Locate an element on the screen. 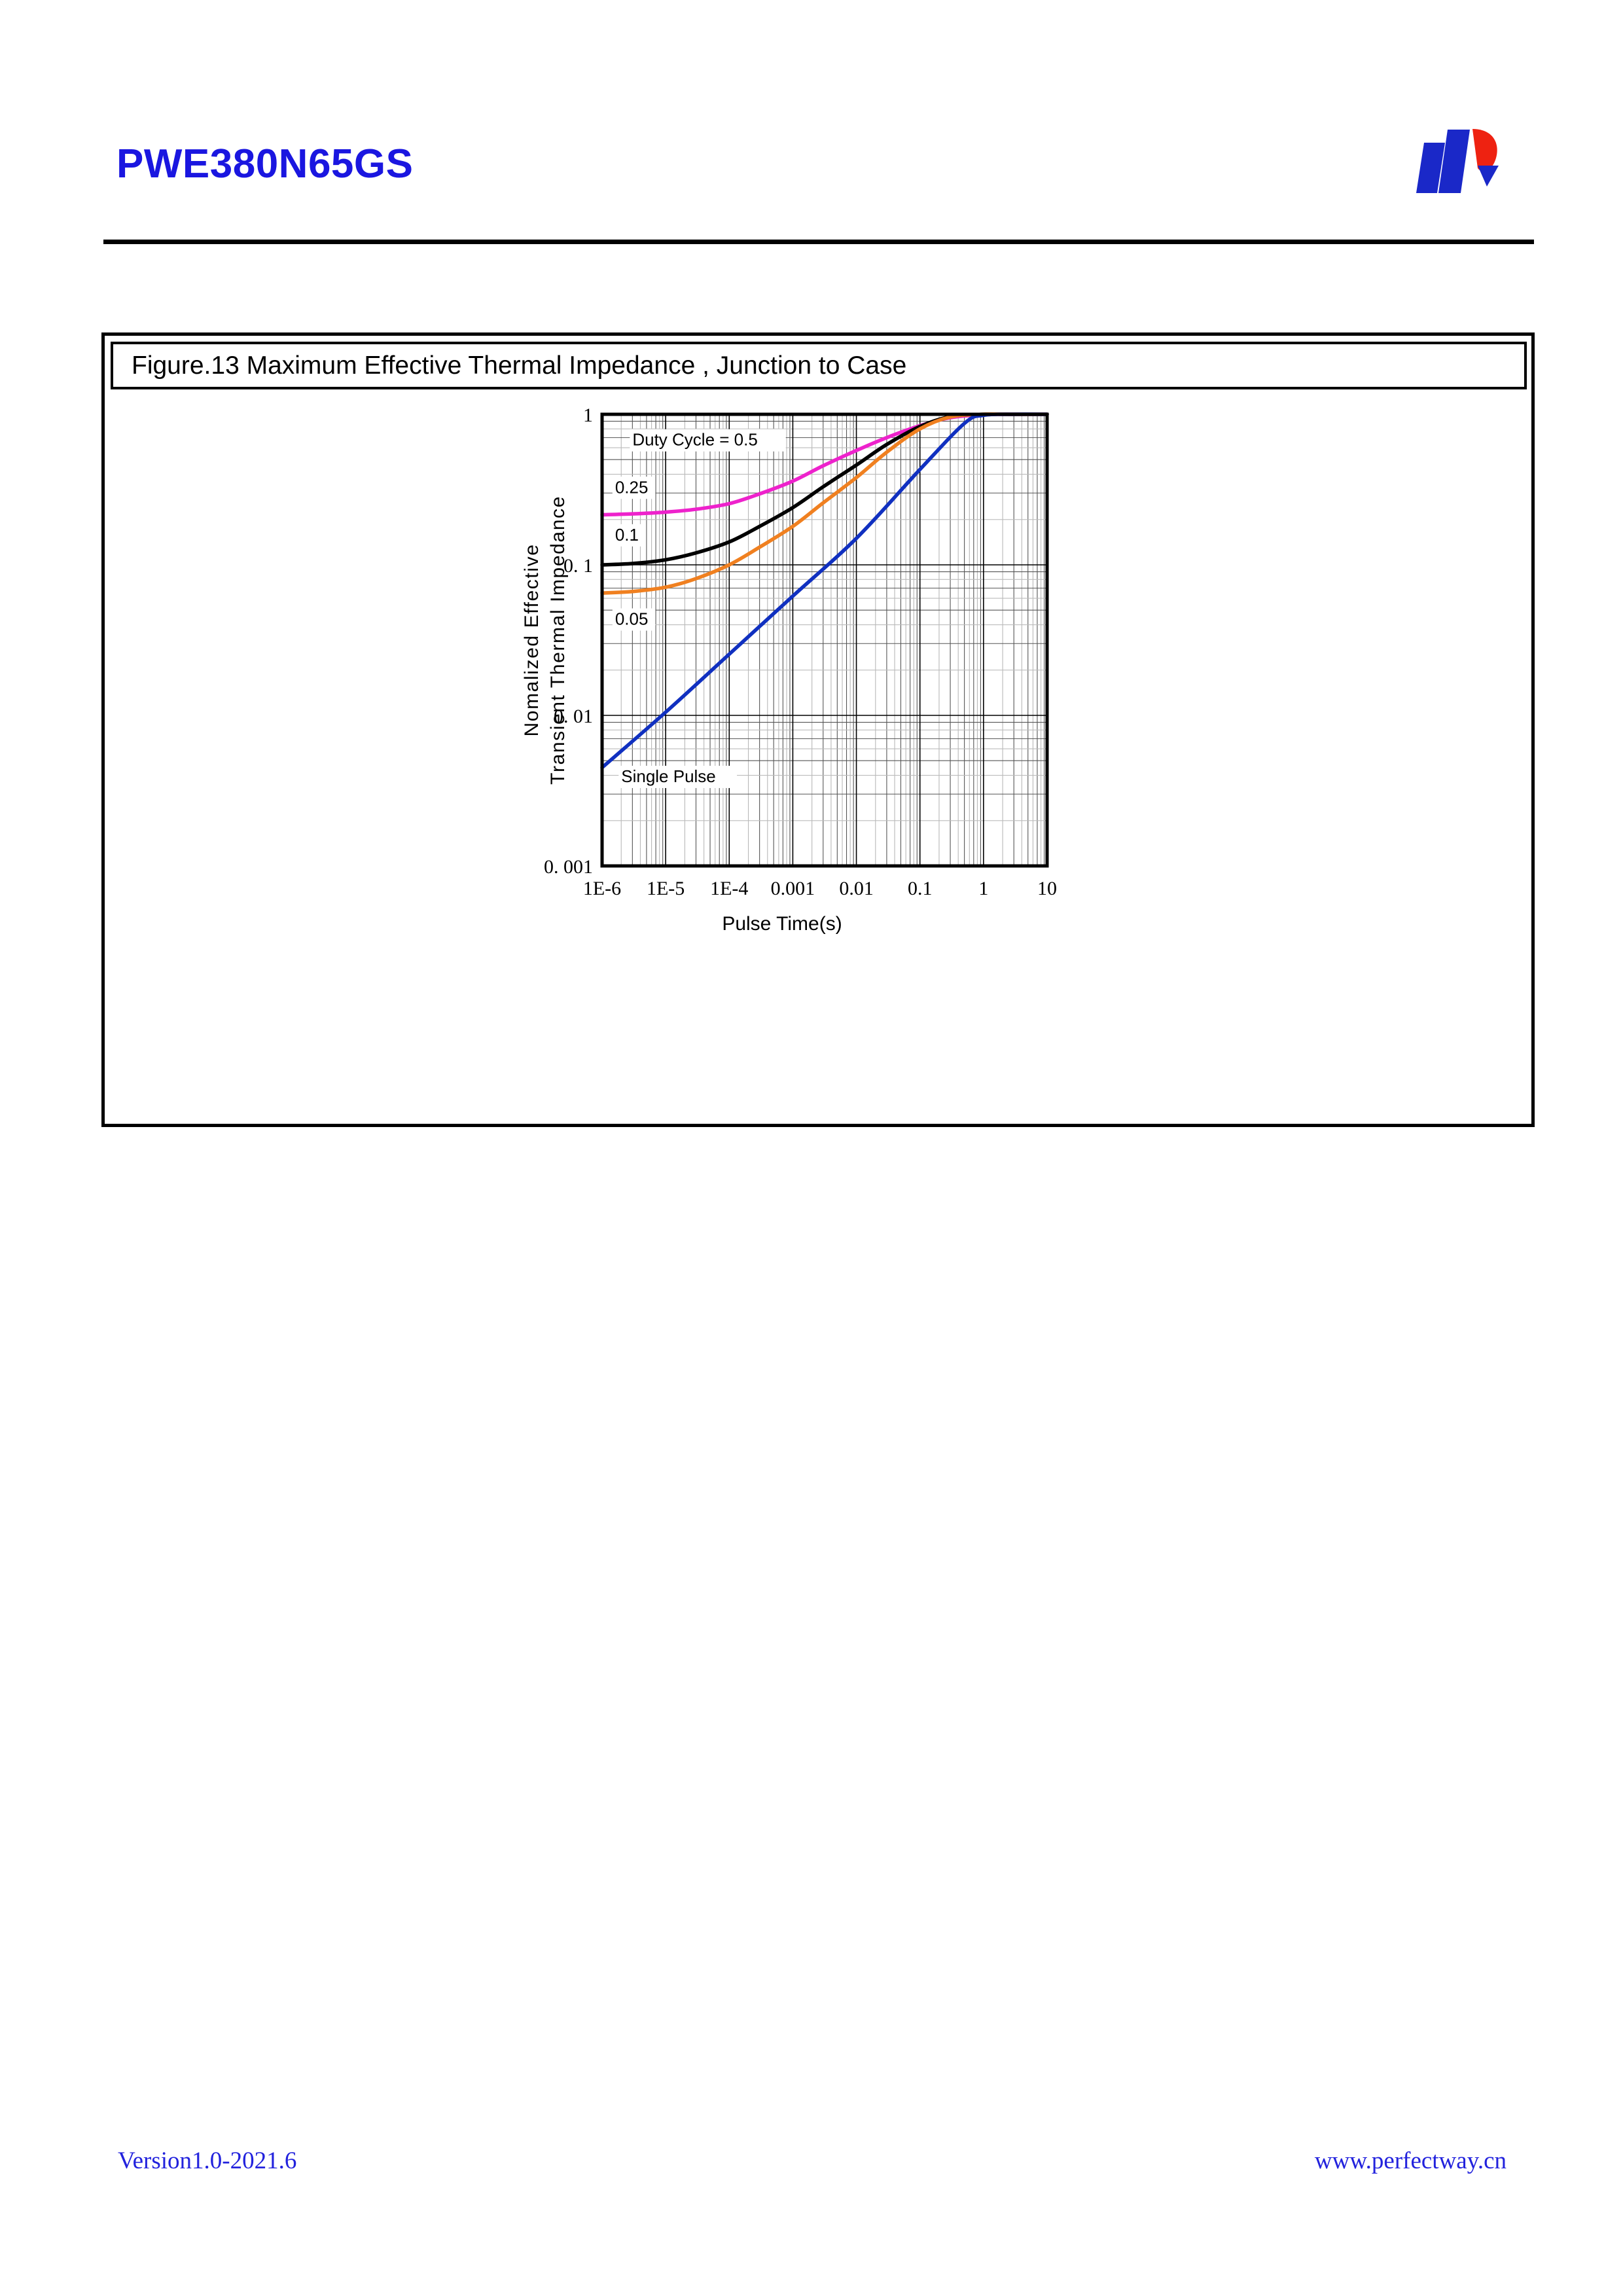 This screenshot has width=1623, height=2296. page-title: PWE380N65GS is located at coordinates (265, 164).